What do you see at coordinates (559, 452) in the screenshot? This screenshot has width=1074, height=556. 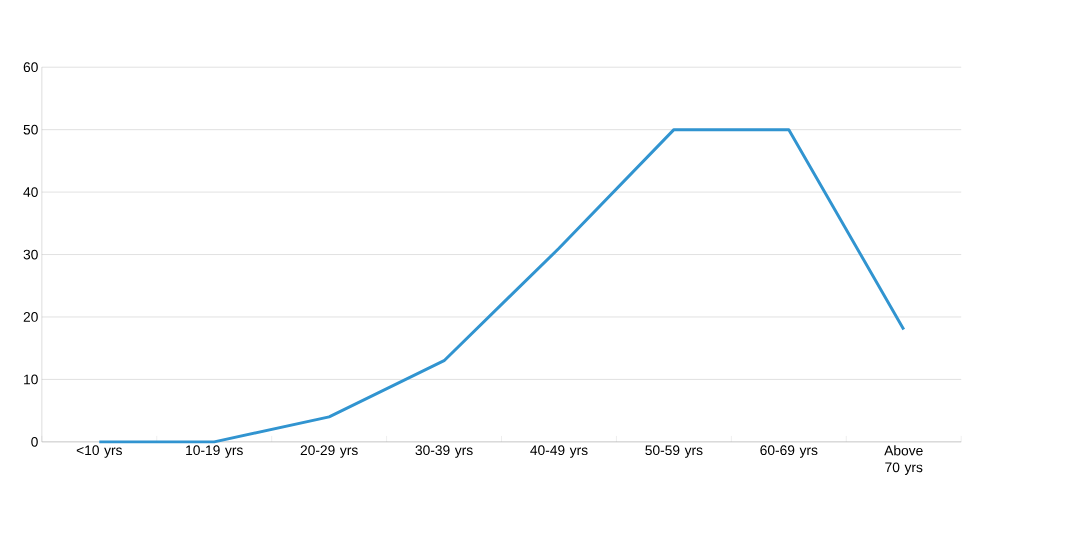 I see `x-tick-label: 40-49 yrs` at bounding box center [559, 452].